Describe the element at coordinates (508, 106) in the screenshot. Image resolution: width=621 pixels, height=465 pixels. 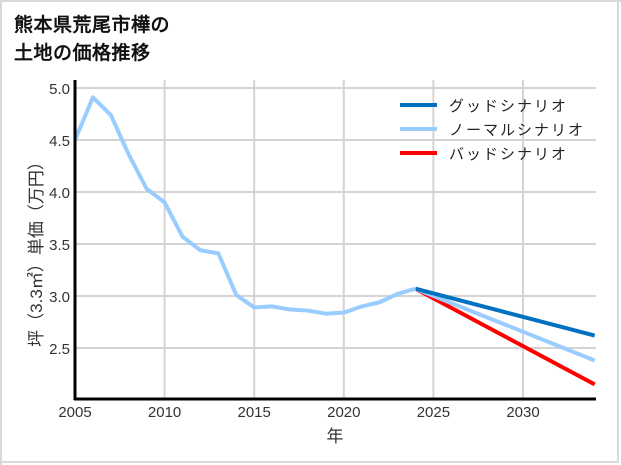
I see `legend-label: グッドシナリオ` at that location.